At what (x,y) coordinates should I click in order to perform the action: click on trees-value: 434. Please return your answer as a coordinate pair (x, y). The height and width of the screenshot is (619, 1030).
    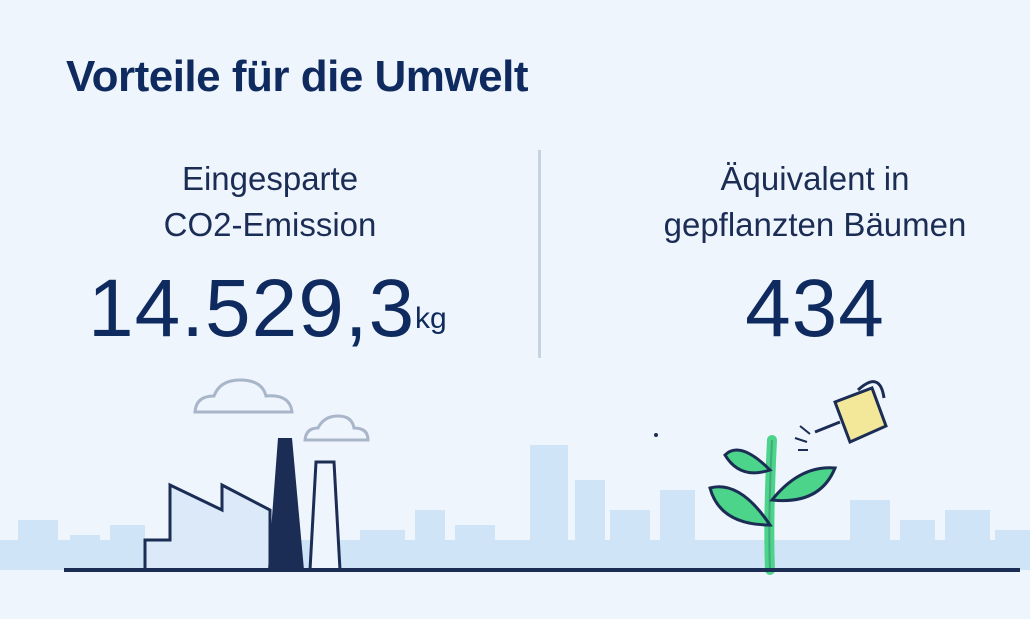
    Looking at the image, I should click on (815, 308).